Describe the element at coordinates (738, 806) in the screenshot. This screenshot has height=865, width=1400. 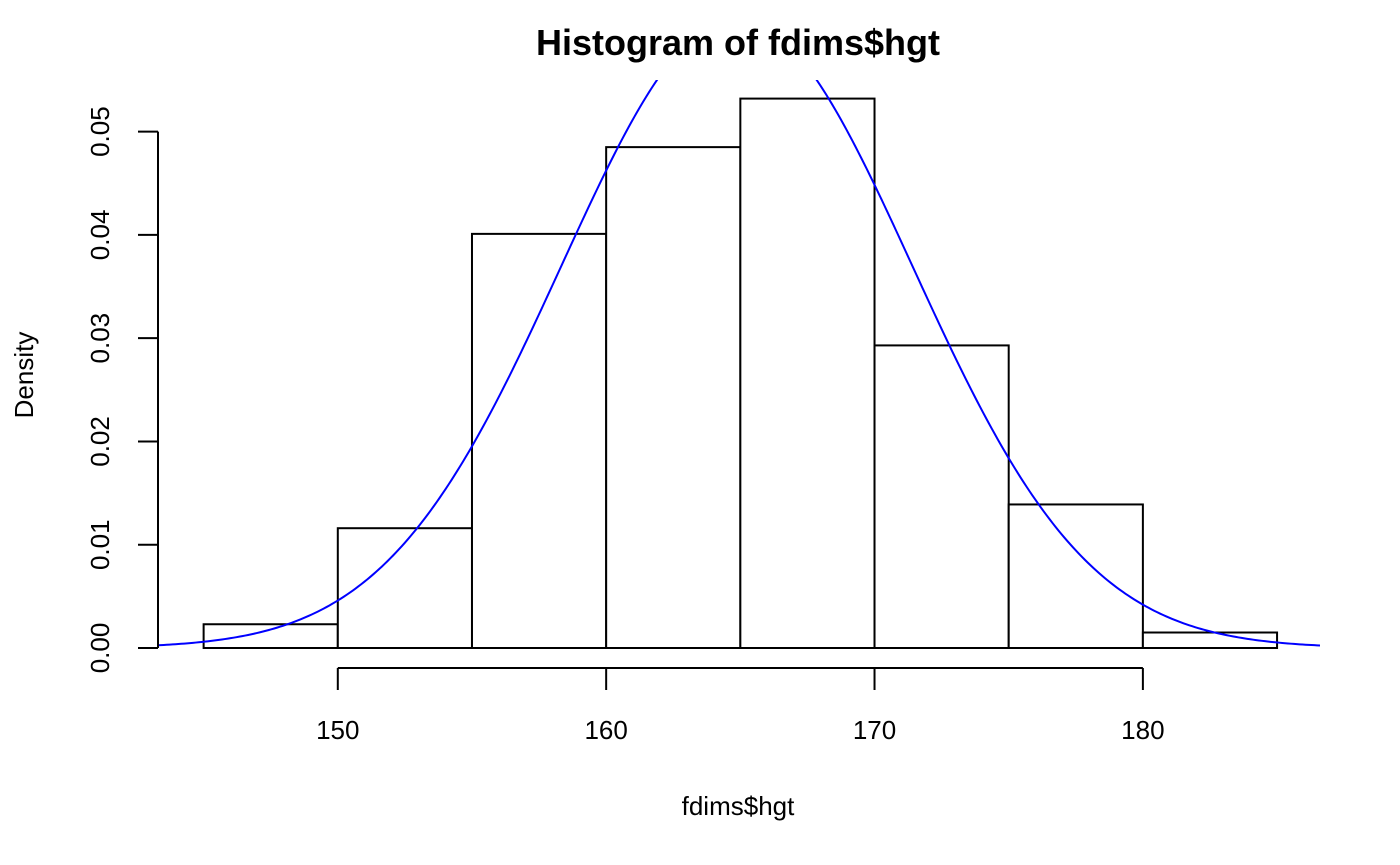
I see `x-axis-label: fdims$hgt` at that location.